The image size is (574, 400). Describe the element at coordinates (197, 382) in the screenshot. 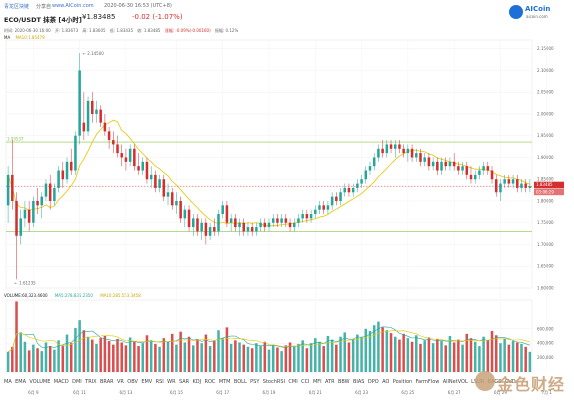

I see `indicator-kdj: KDJ` at that location.